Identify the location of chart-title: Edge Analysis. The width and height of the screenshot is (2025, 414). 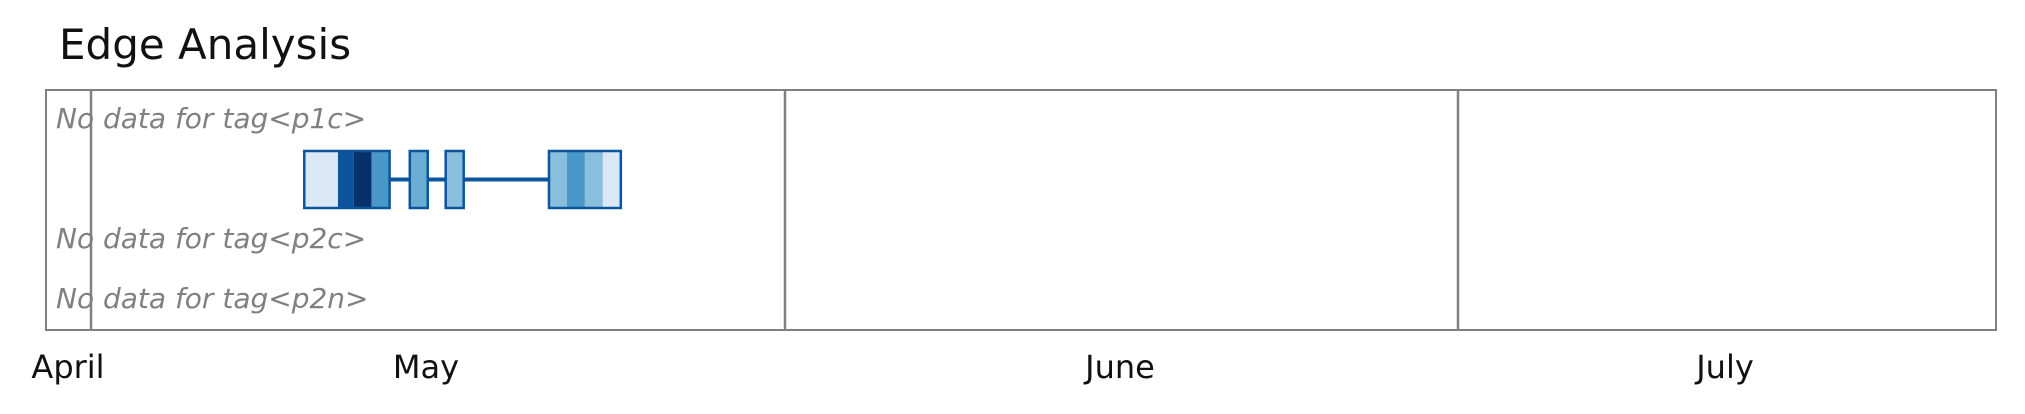
(205, 44).